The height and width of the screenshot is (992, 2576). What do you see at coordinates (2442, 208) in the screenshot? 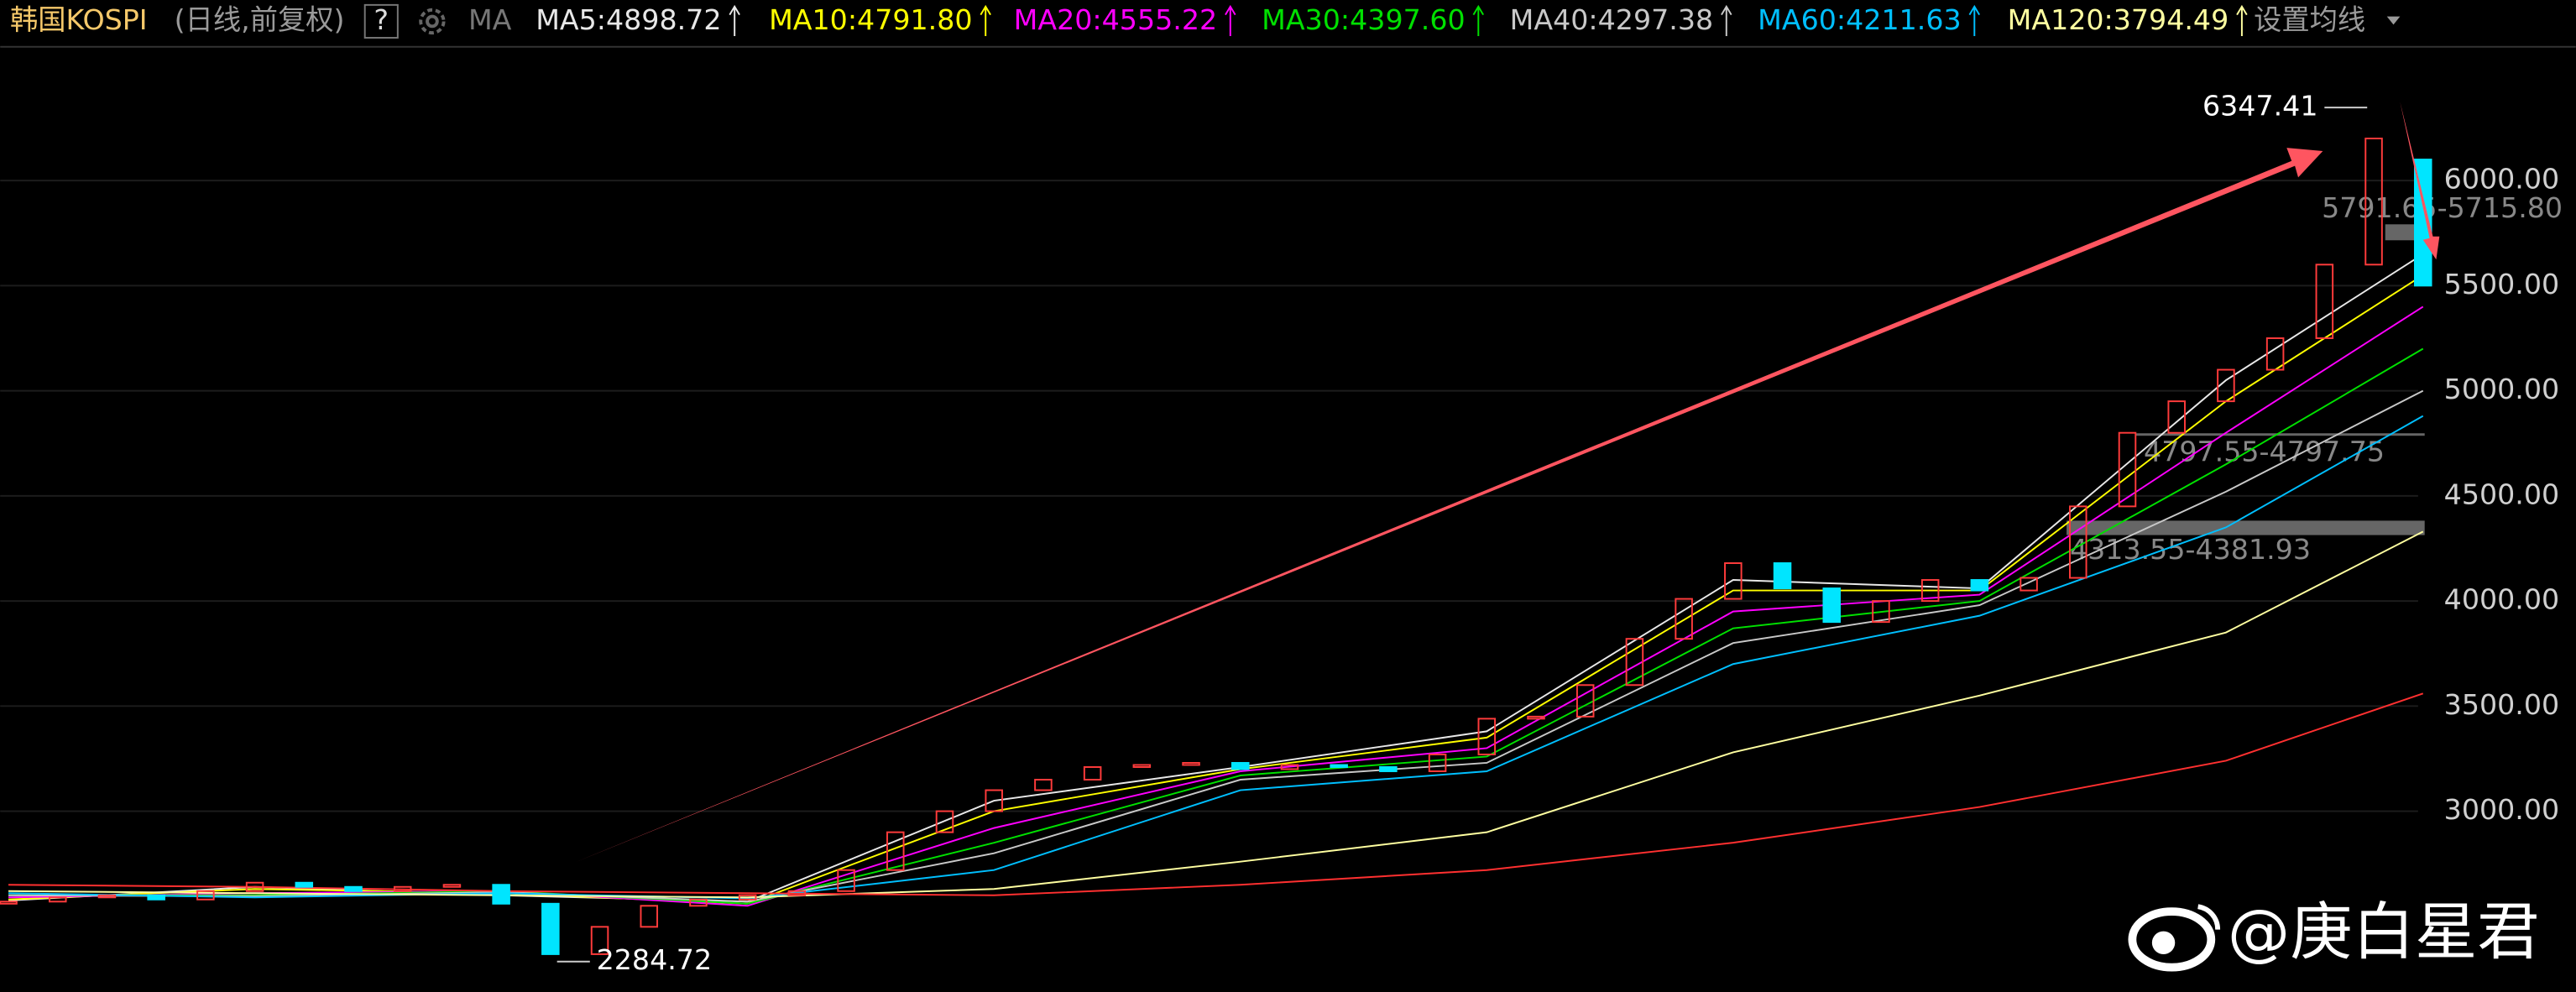
I see `gap-label: 5791.65-5715.80` at bounding box center [2442, 208].